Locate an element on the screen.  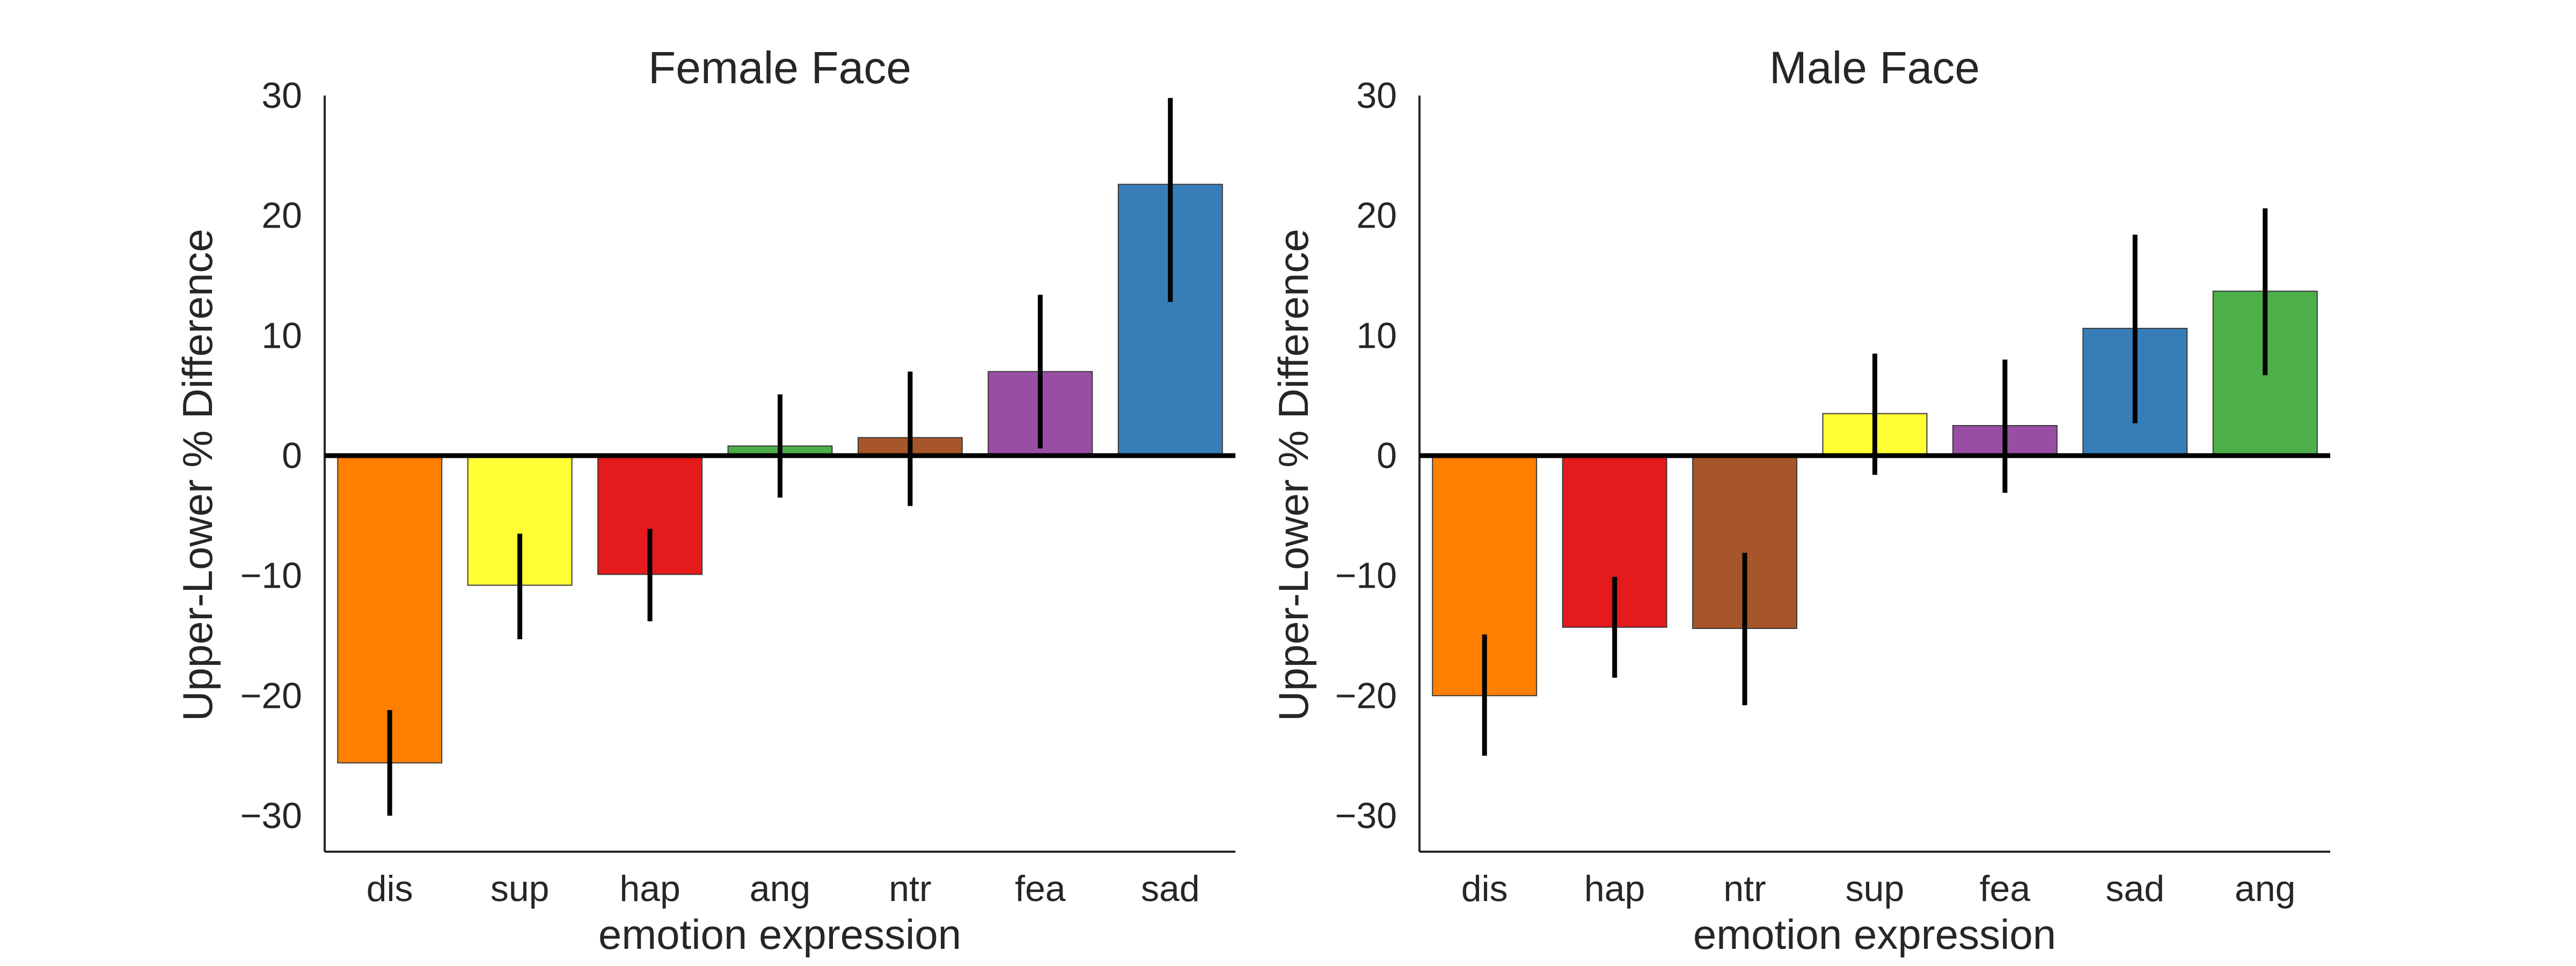
chart-title: Male Face is located at coordinates (1874, 67).